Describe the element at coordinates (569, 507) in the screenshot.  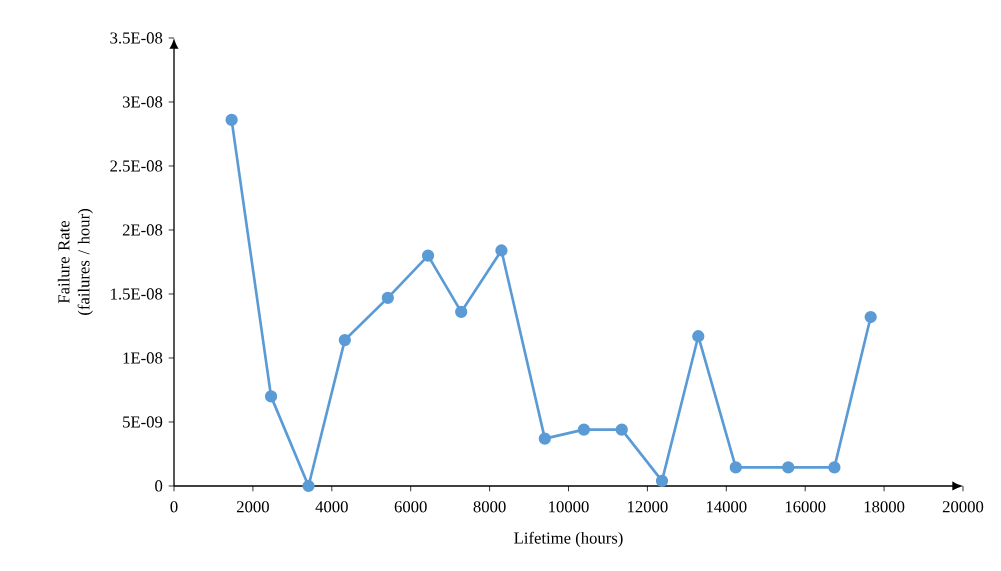
I see `x-tick-label: 10000` at that location.